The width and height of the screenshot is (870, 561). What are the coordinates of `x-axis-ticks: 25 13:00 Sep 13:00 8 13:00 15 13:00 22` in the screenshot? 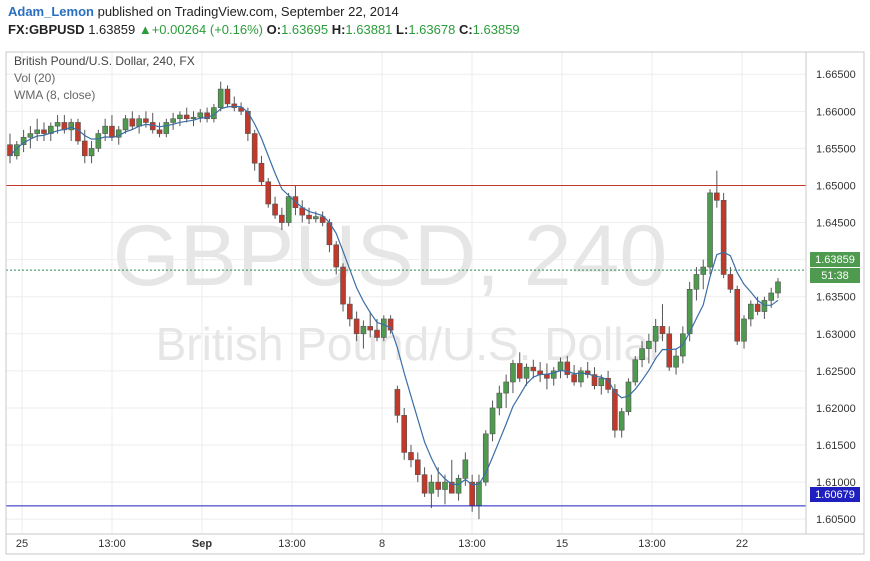 It's located at (382, 544).